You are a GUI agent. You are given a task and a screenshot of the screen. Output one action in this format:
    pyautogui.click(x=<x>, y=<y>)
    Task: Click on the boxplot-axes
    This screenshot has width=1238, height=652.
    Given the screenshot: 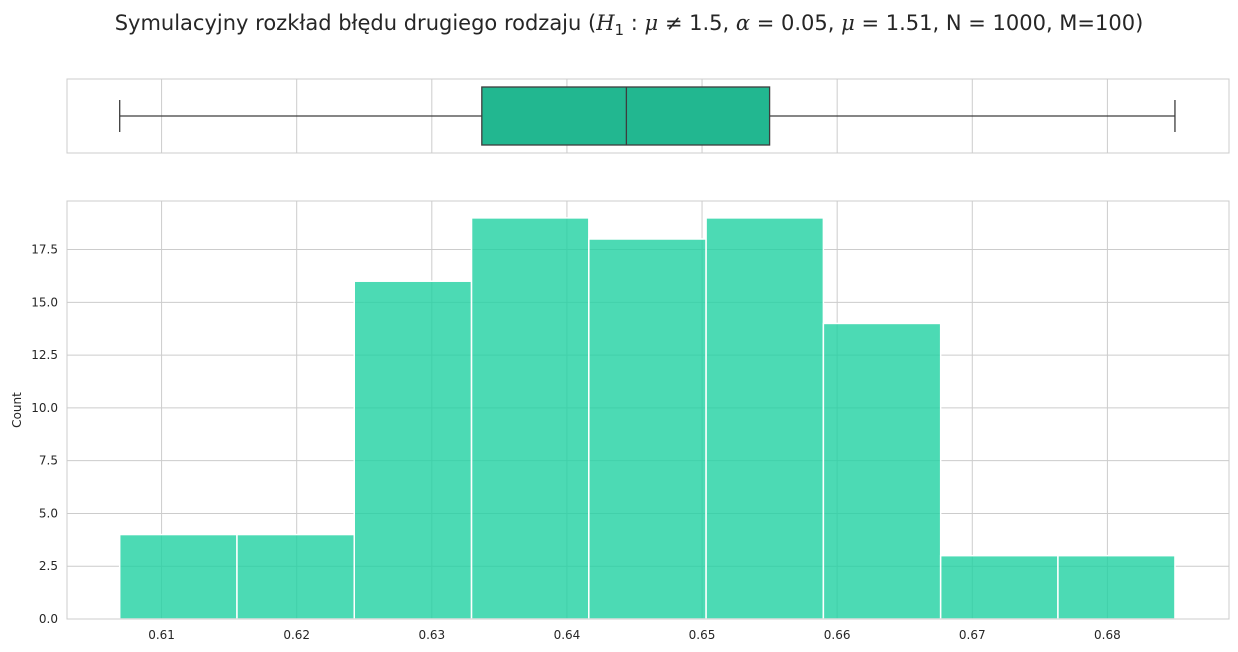 What is the action you would take?
    pyautogui.click(x=648, y=116)
    